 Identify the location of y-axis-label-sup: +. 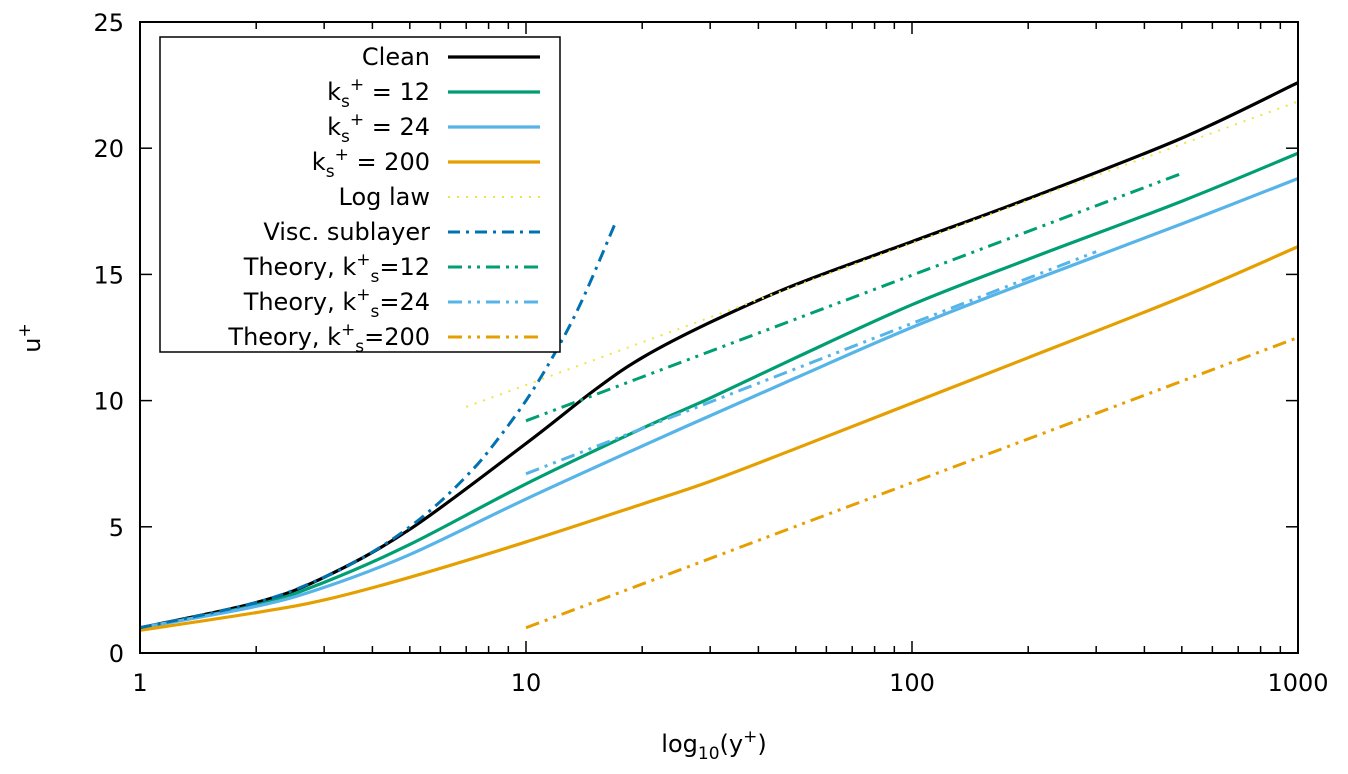
(25, 330).